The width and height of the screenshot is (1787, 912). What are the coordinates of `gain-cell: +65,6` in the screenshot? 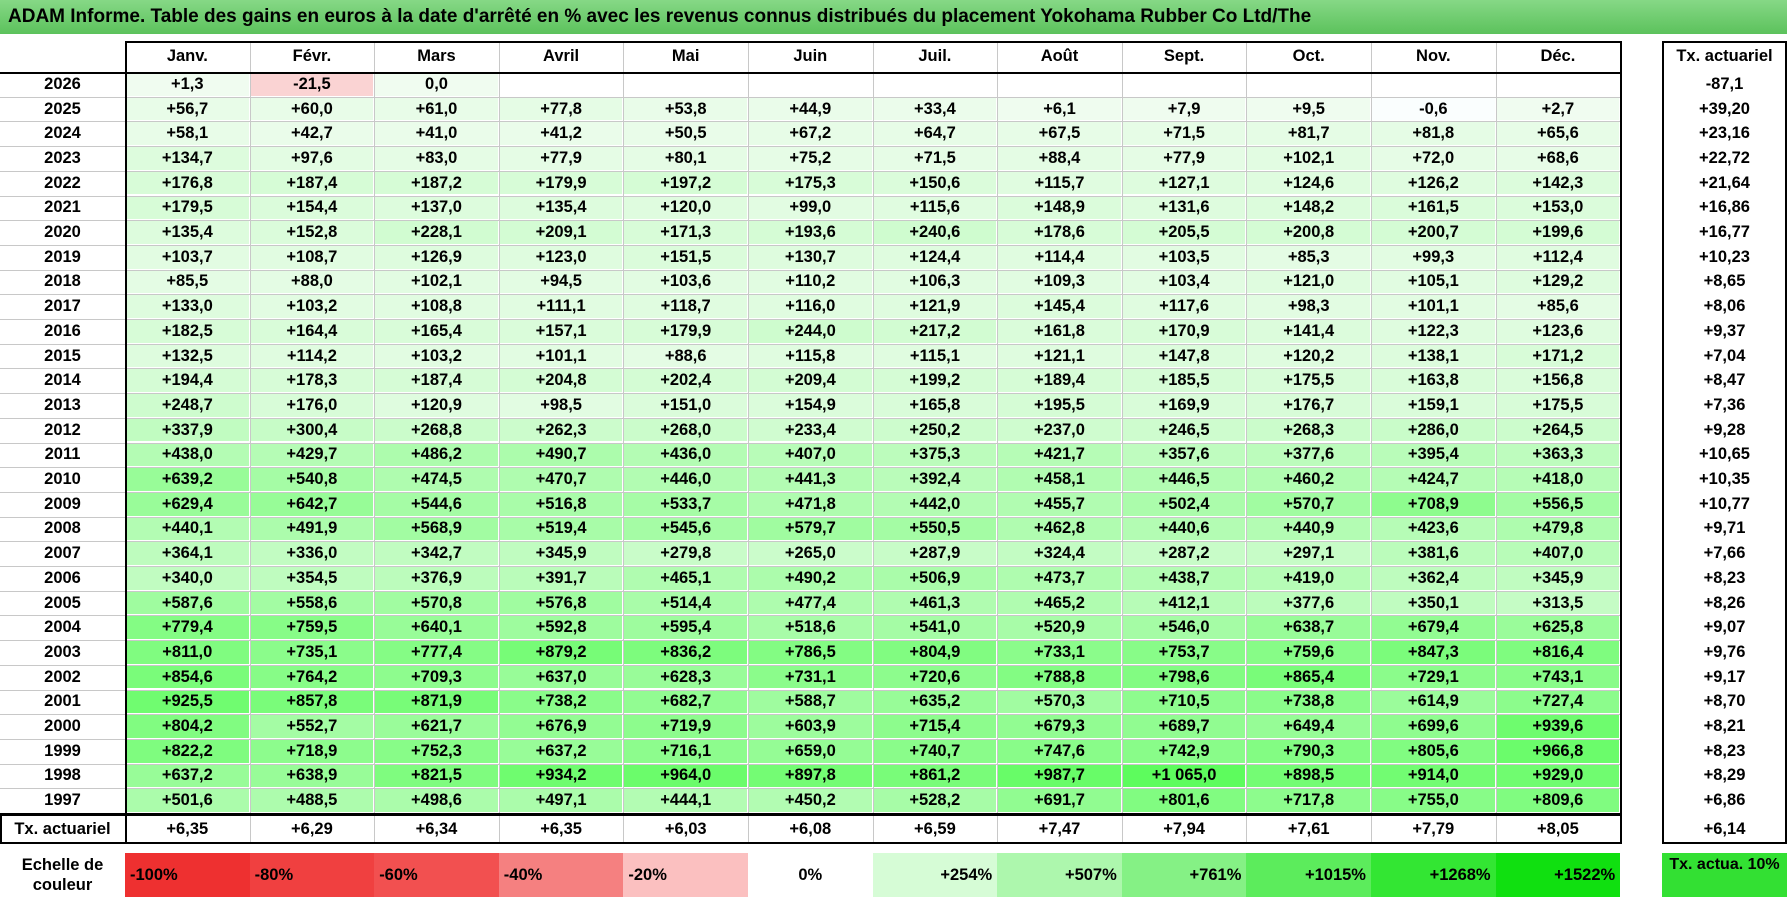 It's located at (1558, 134).